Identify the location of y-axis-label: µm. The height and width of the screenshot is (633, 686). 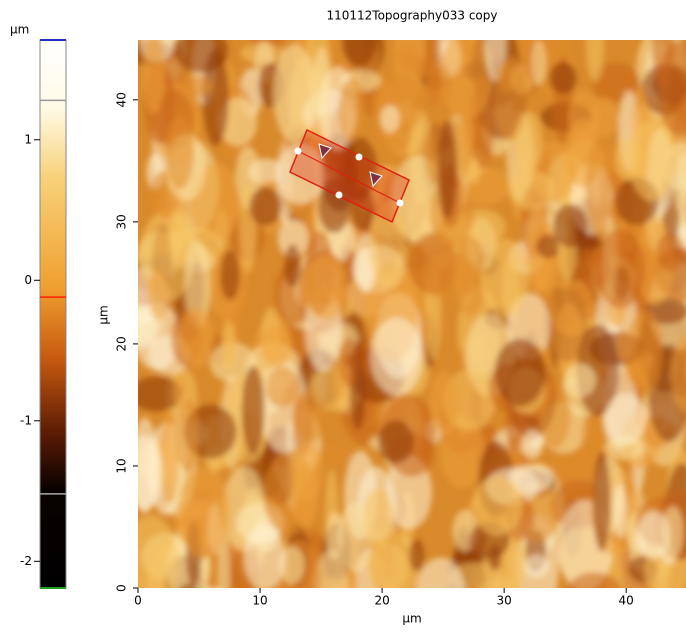
(104, 314).